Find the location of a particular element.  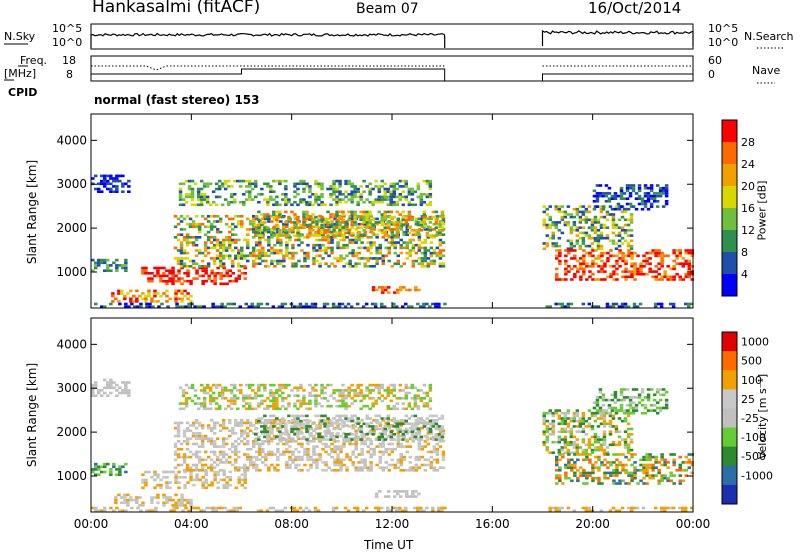

velocity-panel-echo-region is located at coordinates (109, 469).